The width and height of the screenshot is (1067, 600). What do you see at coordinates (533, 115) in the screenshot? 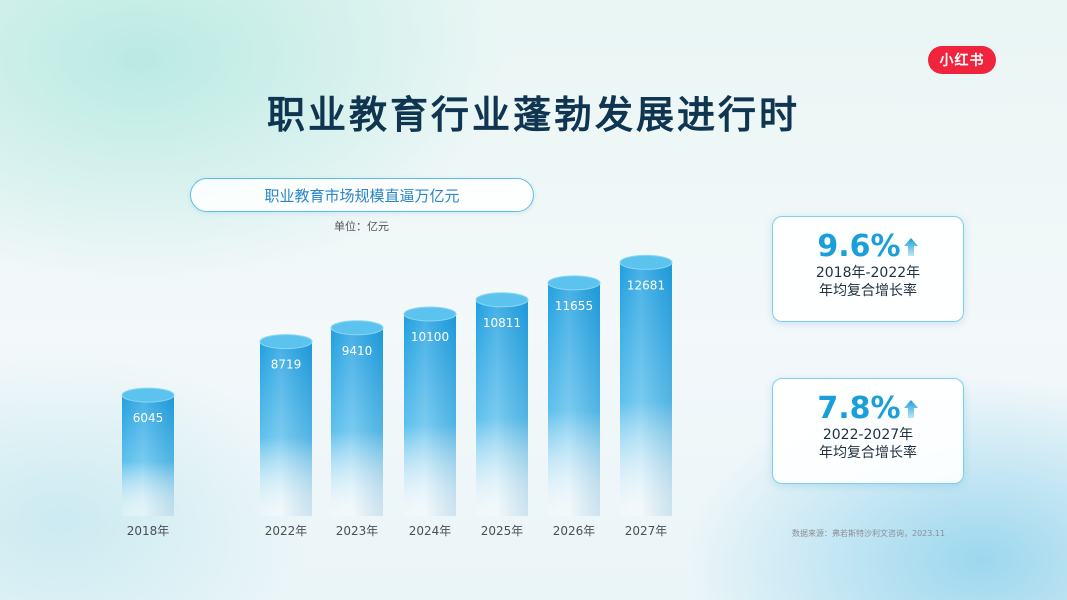
I see `page-title: 职业教育行业蓬勃发展进行时` at bounding box center [533, 115].